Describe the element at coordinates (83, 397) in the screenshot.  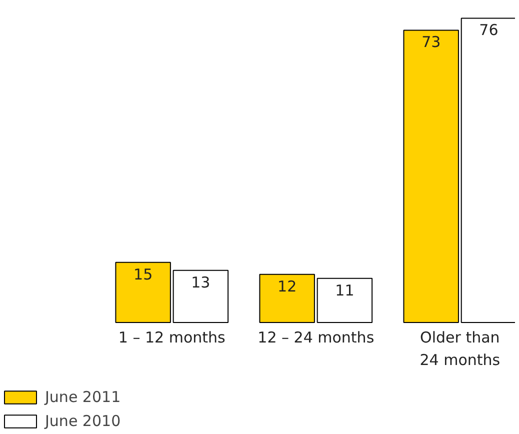
I see `legend-label: June 2011` at that location.